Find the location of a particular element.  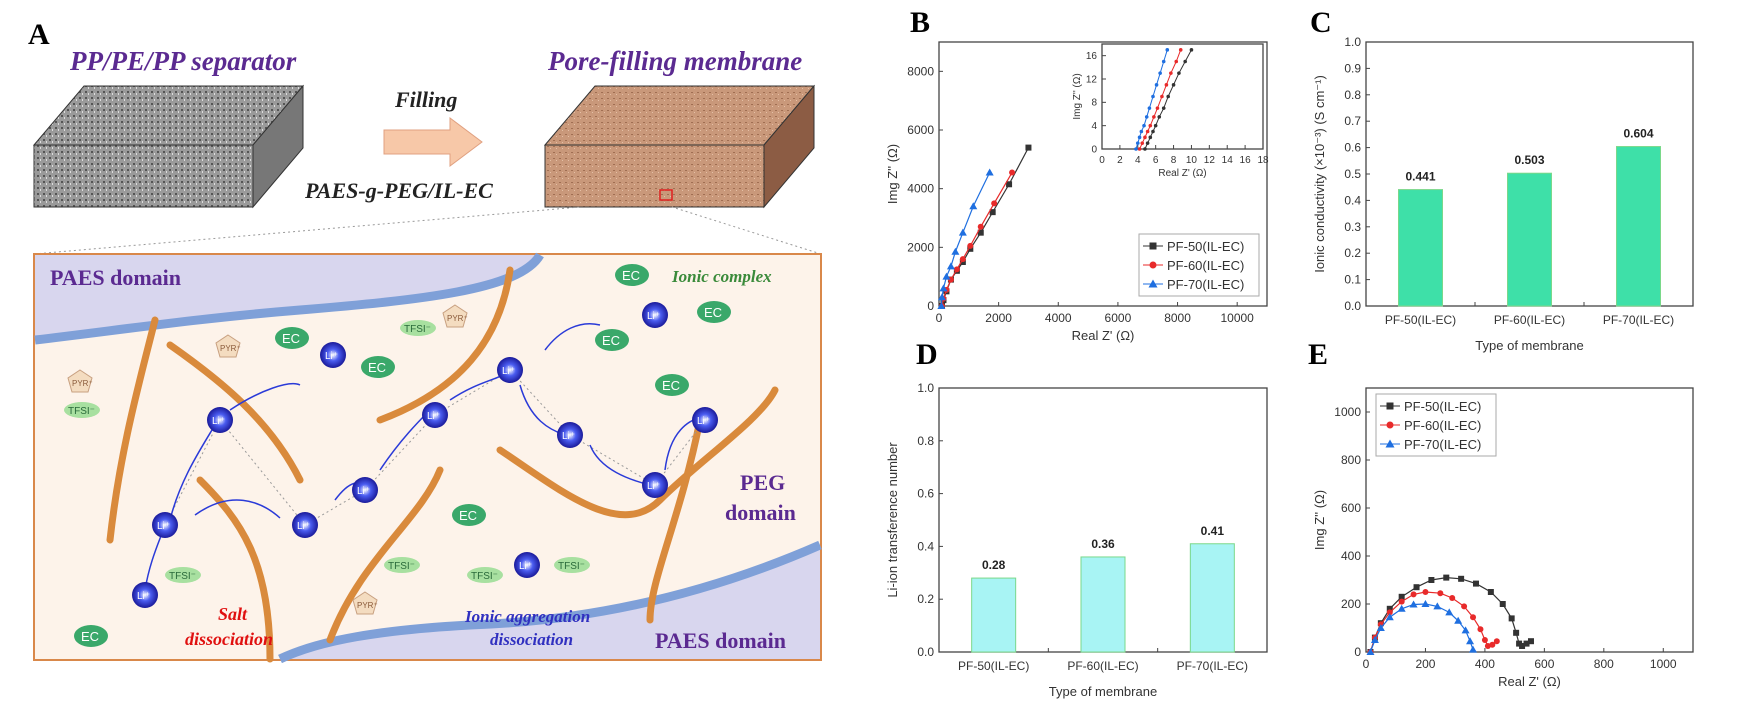

zoom-region-marker is located at coordinates (666, 195).